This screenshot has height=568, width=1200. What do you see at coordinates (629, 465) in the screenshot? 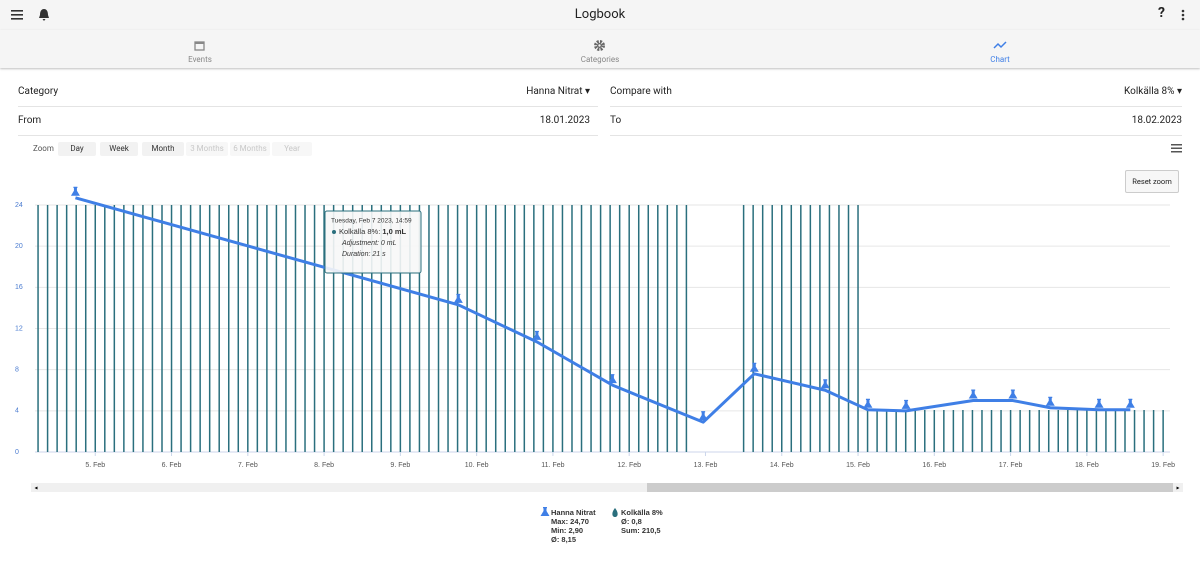
I see `x-tick-label: 12. Feb` at bounding box center [629, 465].